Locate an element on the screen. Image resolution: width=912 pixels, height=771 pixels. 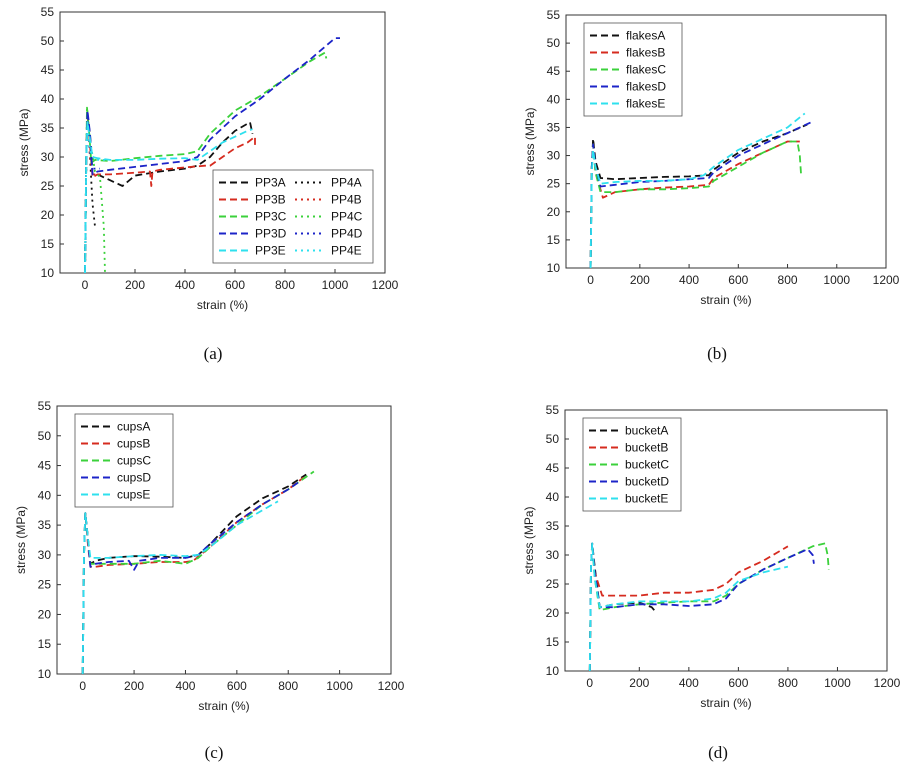
y-axis-label-a: stress (MPa) is located at coordinates (24, 142).